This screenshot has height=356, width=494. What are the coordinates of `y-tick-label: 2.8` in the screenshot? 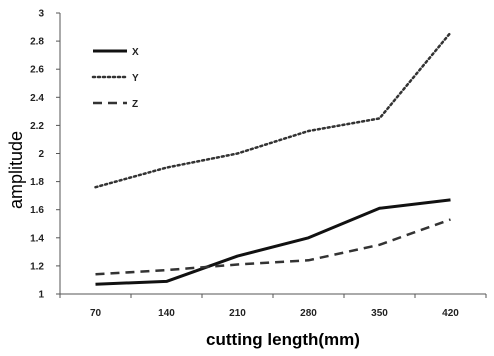 It's located at (37, 42).